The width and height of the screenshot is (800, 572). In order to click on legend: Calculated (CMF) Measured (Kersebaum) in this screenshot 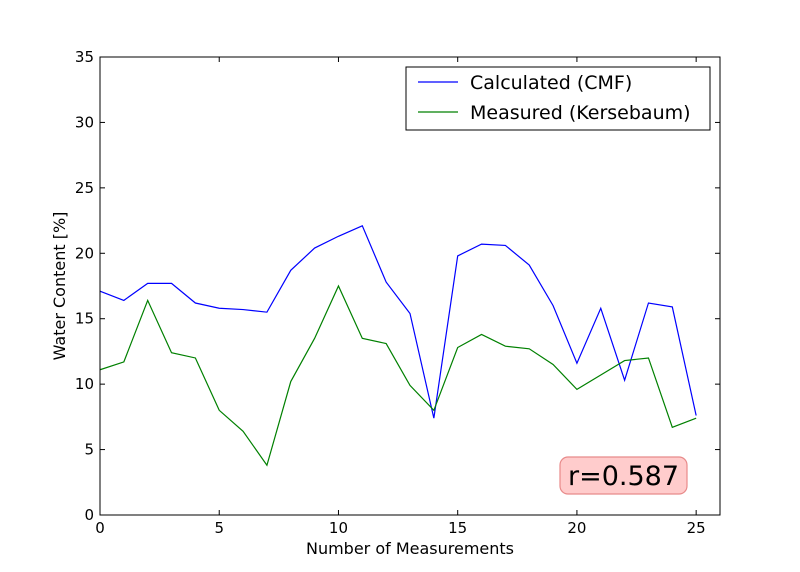, I will do `click(558, 98)`.